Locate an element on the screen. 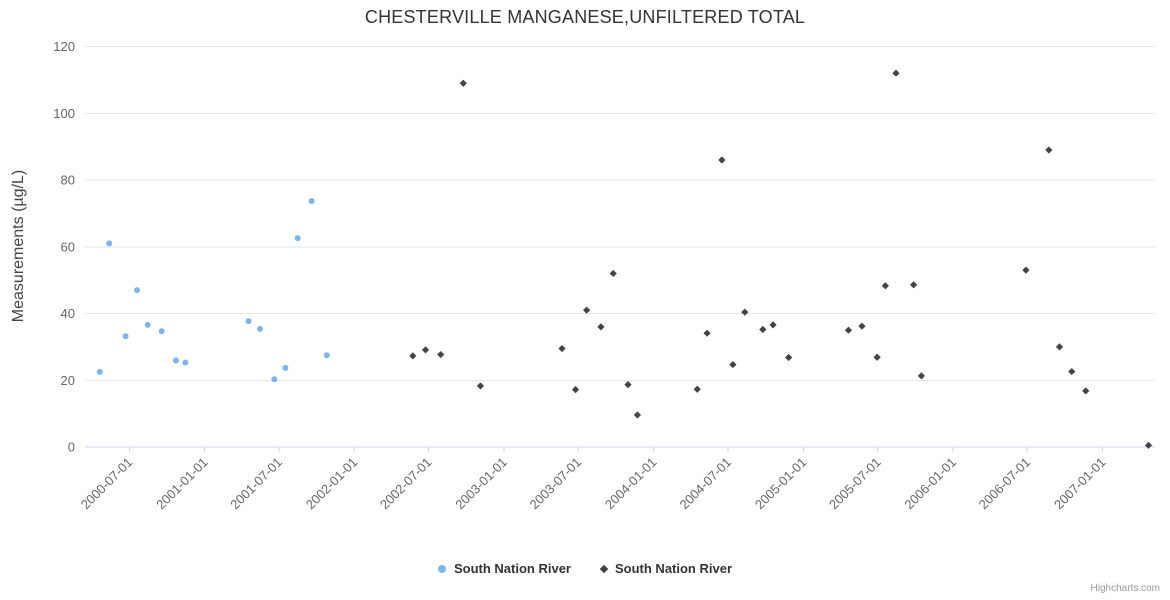 The width and height of the screenshot is (1170, 600). x-tick-label: 2007-01-01 is located at coordinates (1080, 484).